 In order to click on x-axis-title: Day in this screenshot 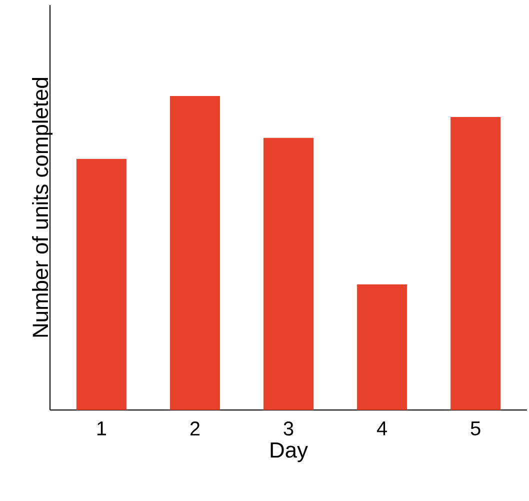, I will do `click(289, 452)`.